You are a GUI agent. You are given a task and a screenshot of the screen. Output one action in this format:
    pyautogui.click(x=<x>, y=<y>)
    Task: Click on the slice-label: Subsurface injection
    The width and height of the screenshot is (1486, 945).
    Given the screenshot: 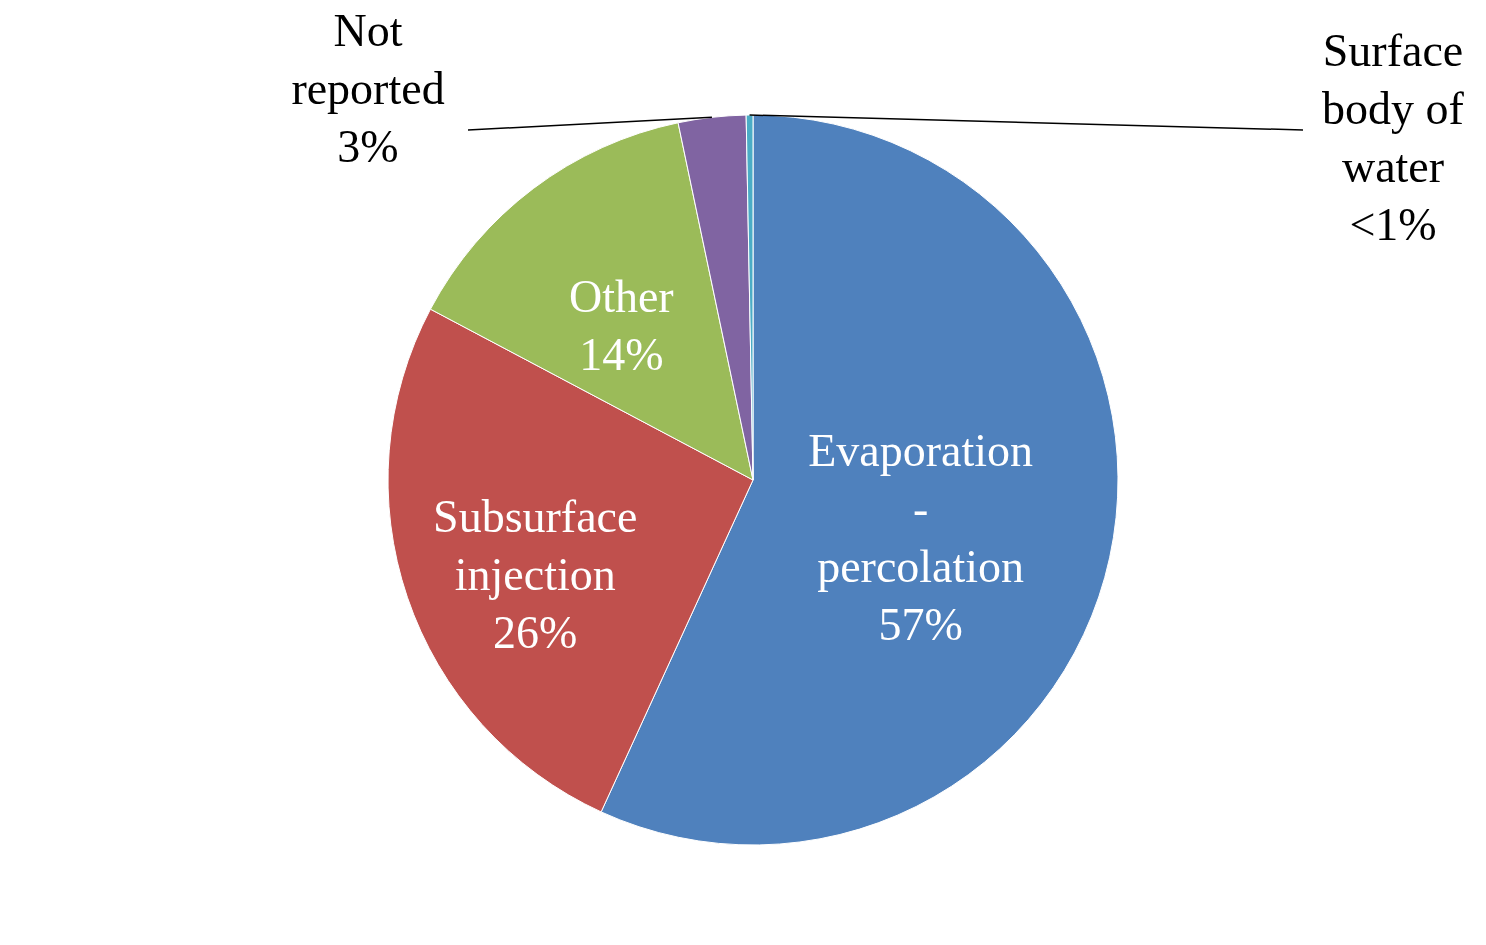 What is the action you would take?
    pyautogui.click(x=535, y=545)
    